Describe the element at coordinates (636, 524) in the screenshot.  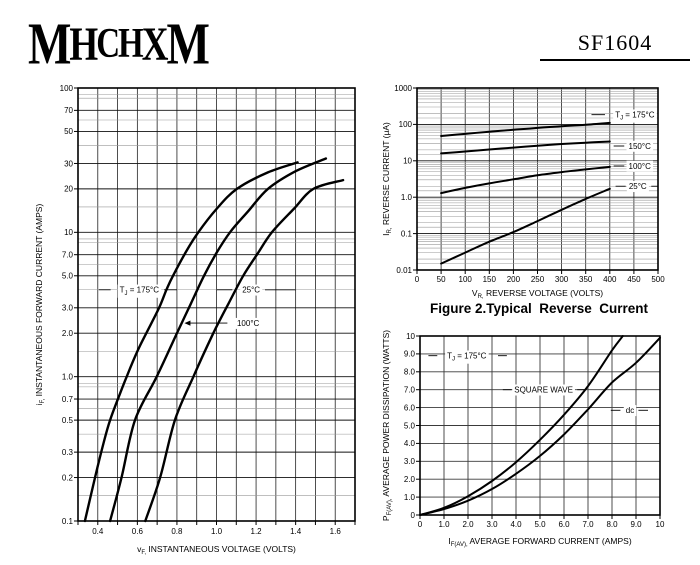
I see `x-tick-label: 9.0` at that location.